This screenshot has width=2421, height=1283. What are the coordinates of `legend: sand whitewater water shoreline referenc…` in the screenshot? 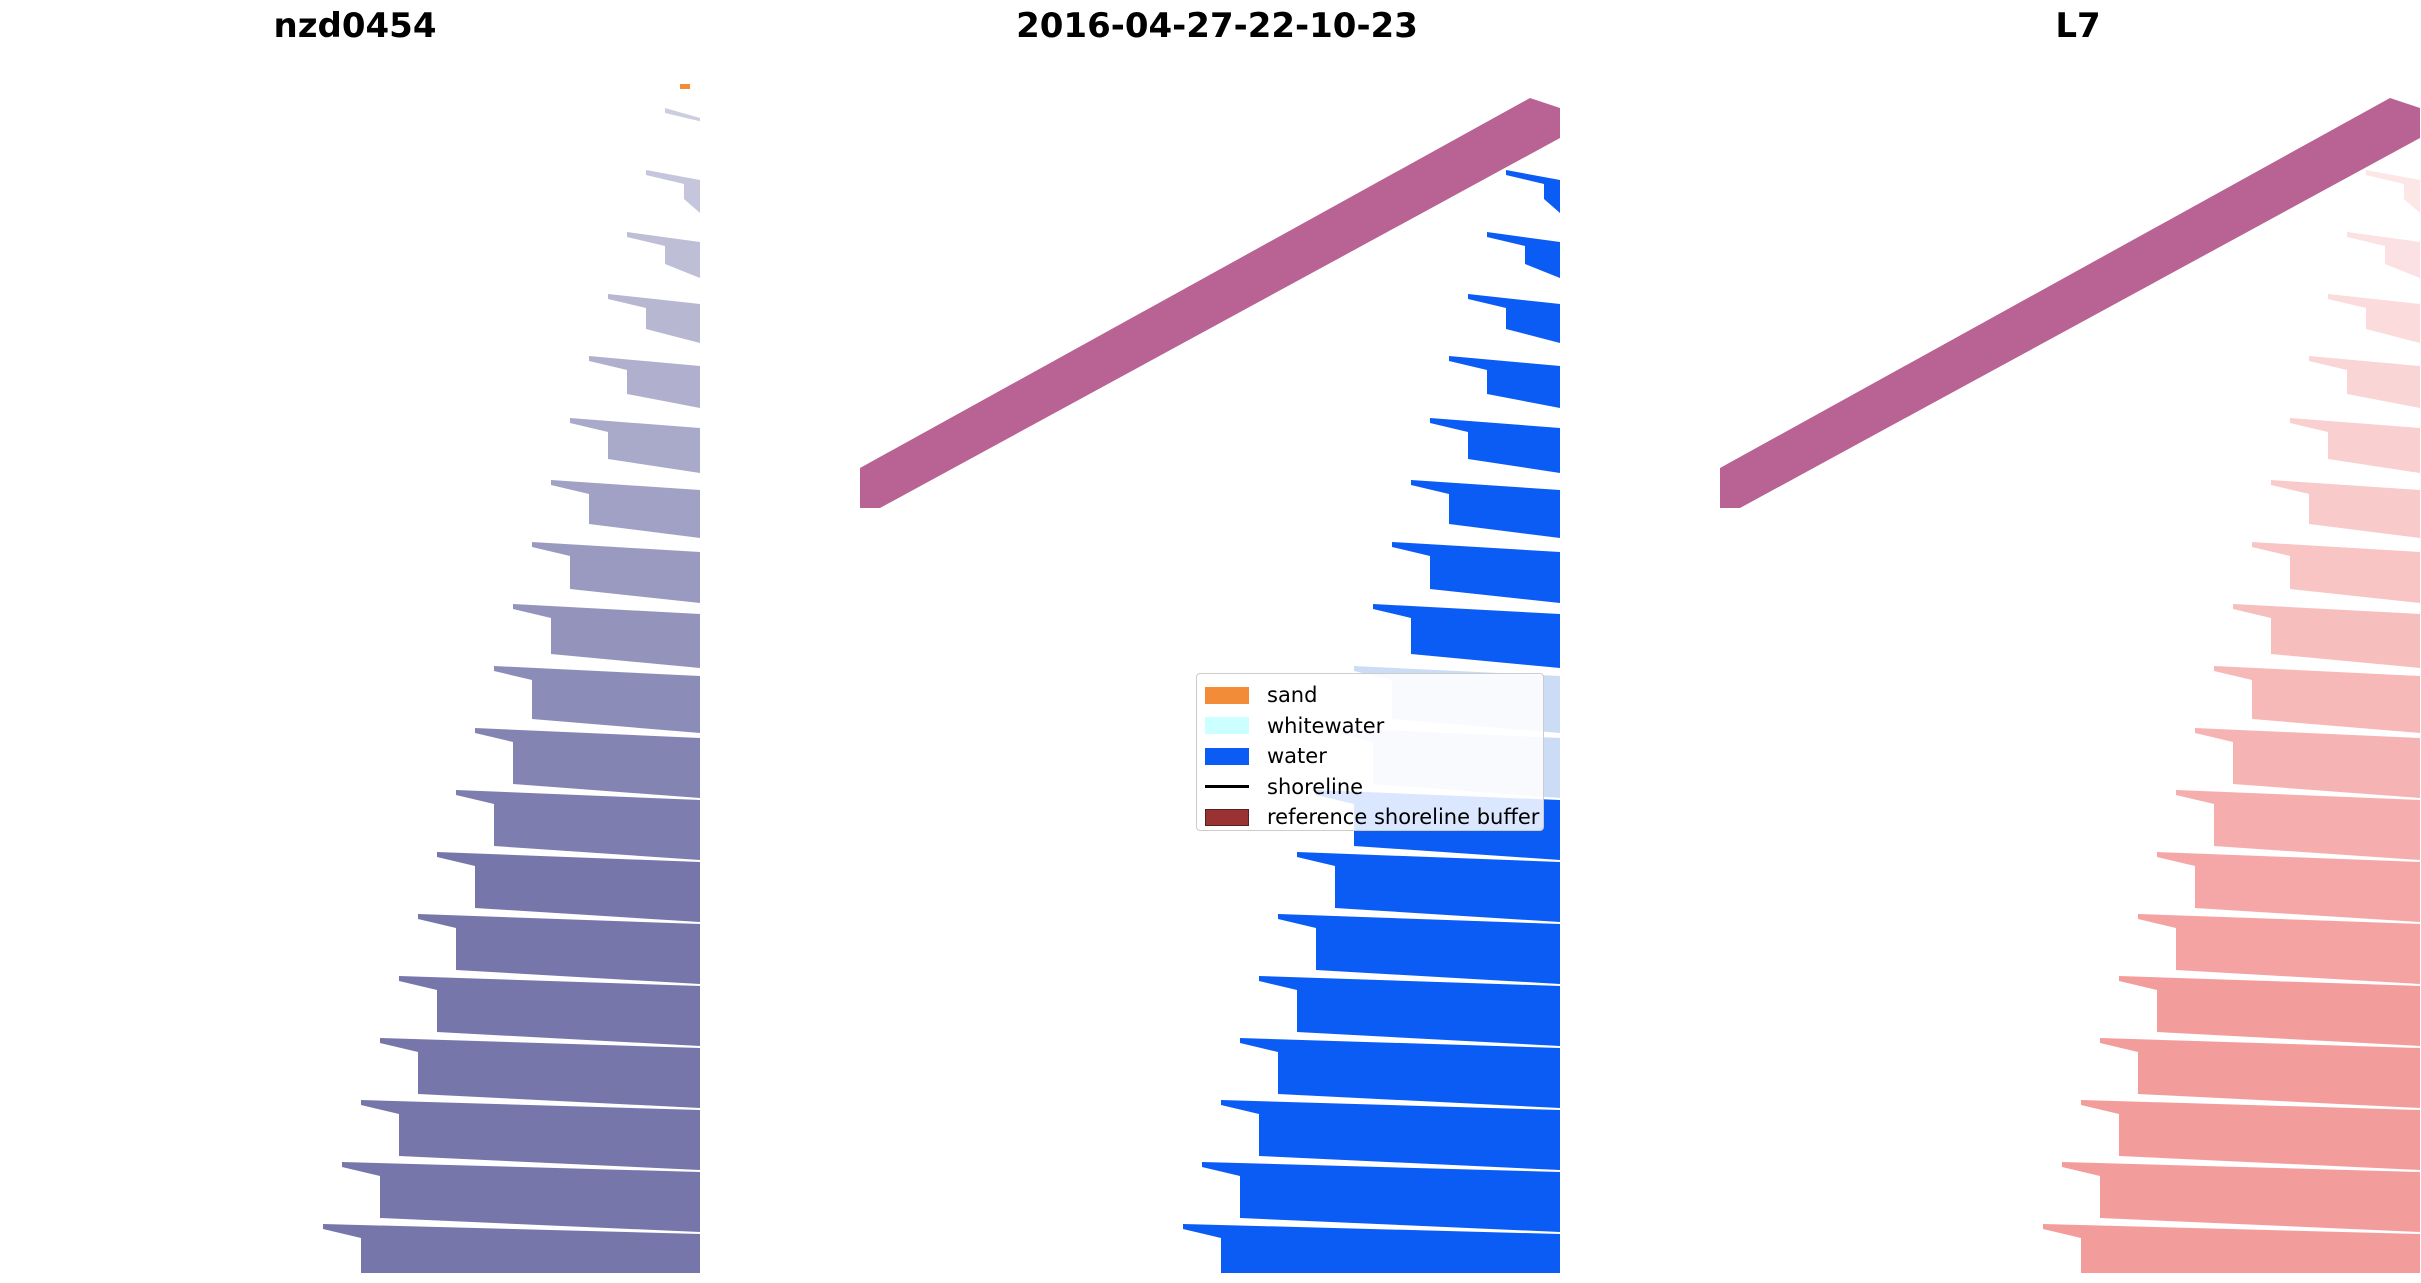 It's located at (1370, 752).